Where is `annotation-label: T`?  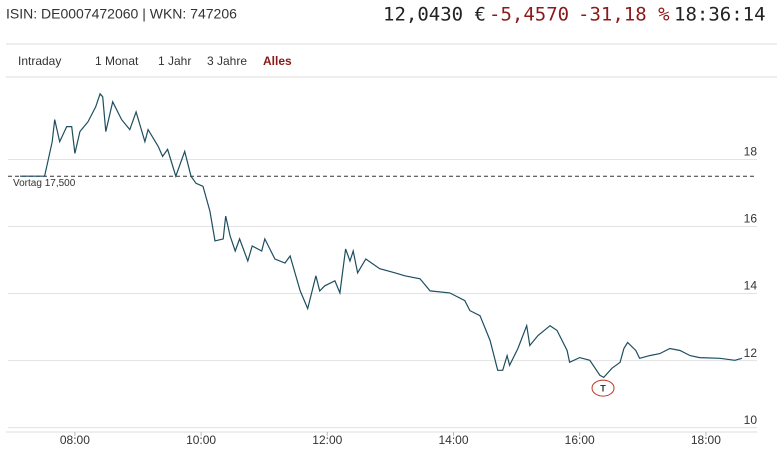 annotation-label: T is located at coordinates (603, 388).